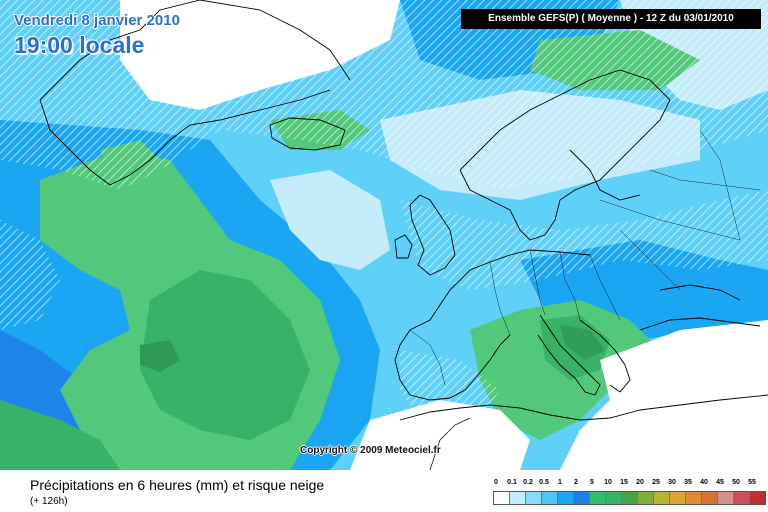 Image resolution: width=768 pixels, height=512 pixels. I want to click on dry-zone-africa, so click(664, 395).